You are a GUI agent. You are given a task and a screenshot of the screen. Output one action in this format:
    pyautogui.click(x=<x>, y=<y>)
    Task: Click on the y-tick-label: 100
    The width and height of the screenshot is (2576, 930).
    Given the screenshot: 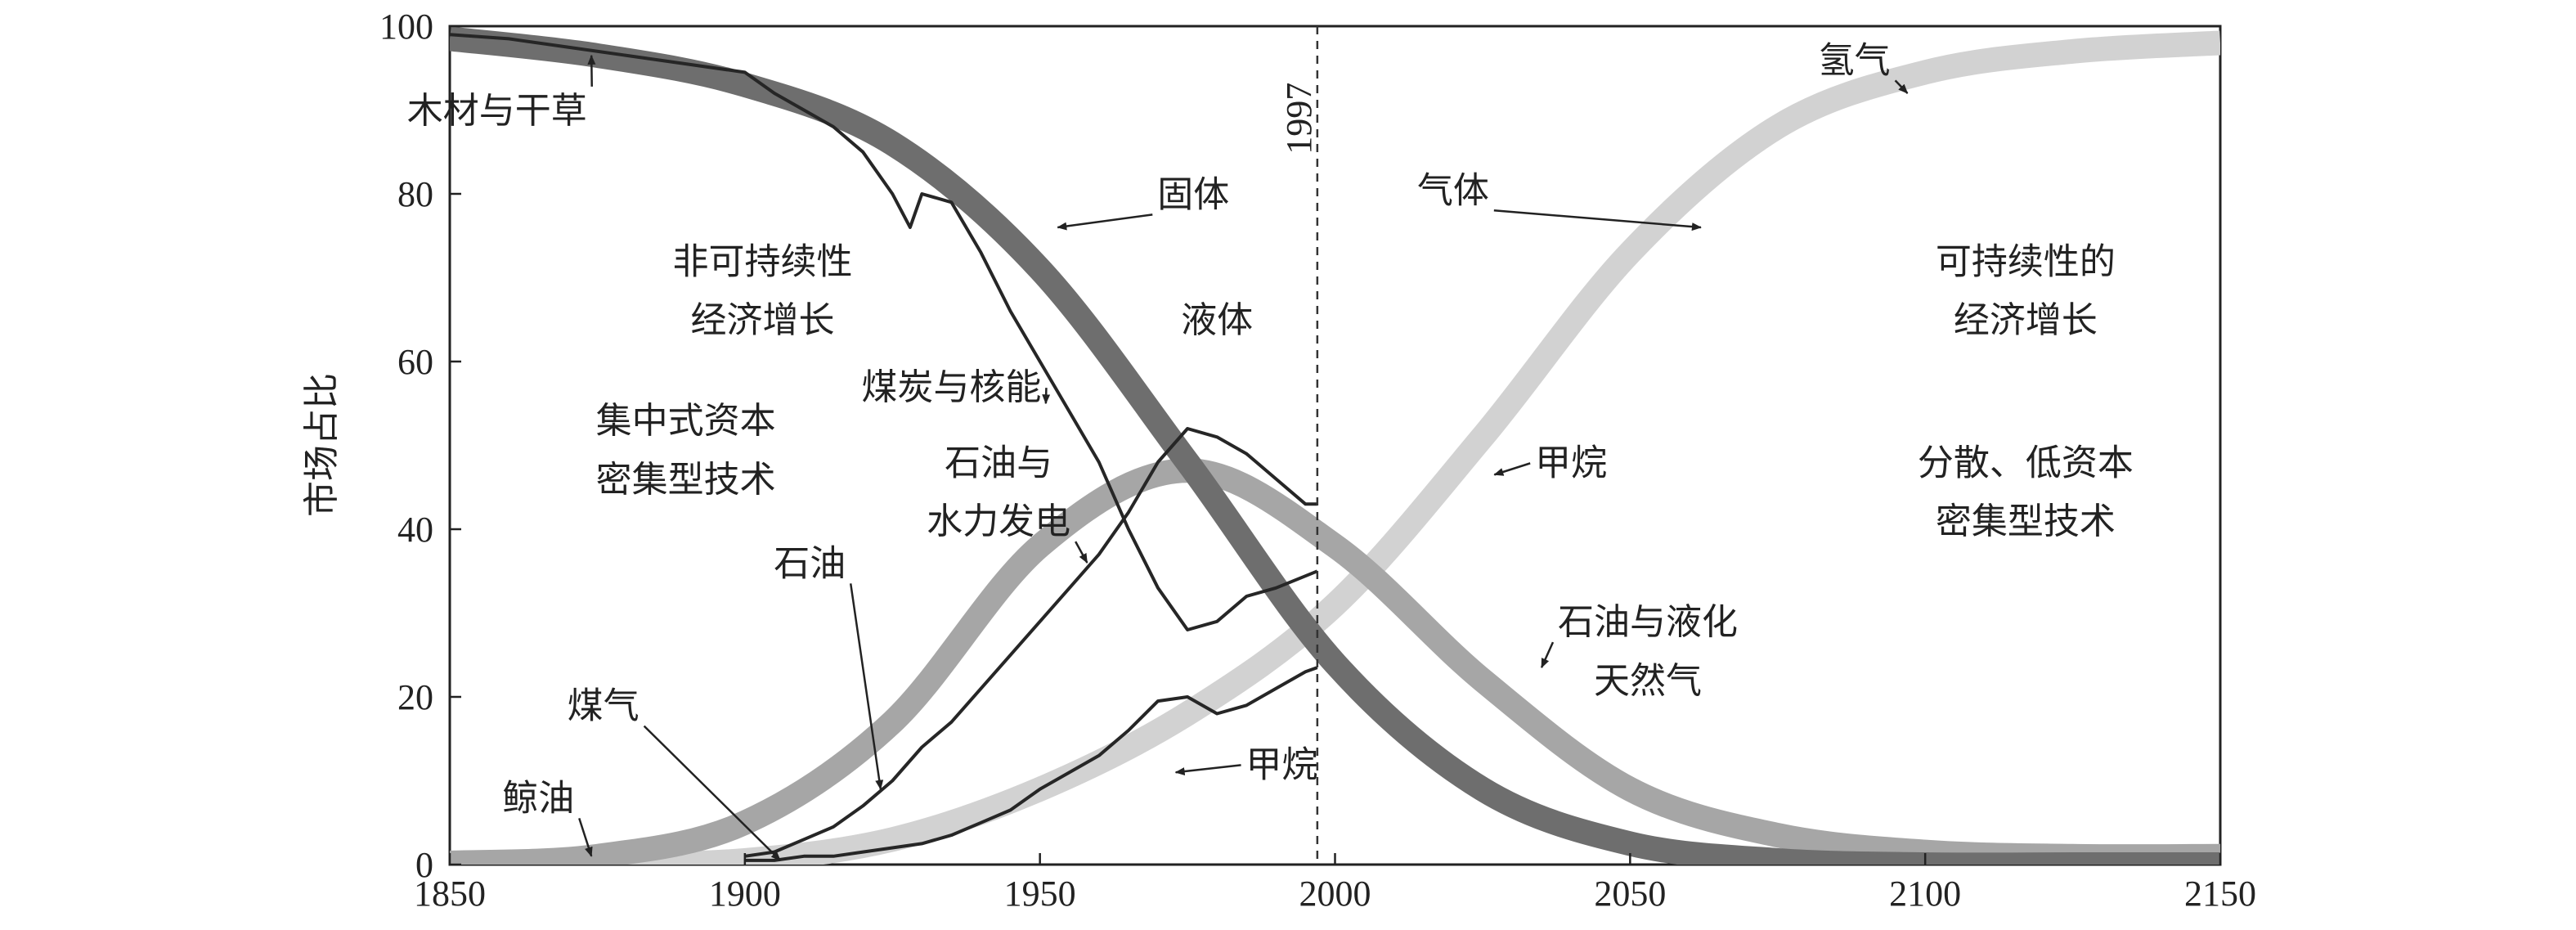 What is the action you would take?
    pyautogui.click(x=406, y=27)
    